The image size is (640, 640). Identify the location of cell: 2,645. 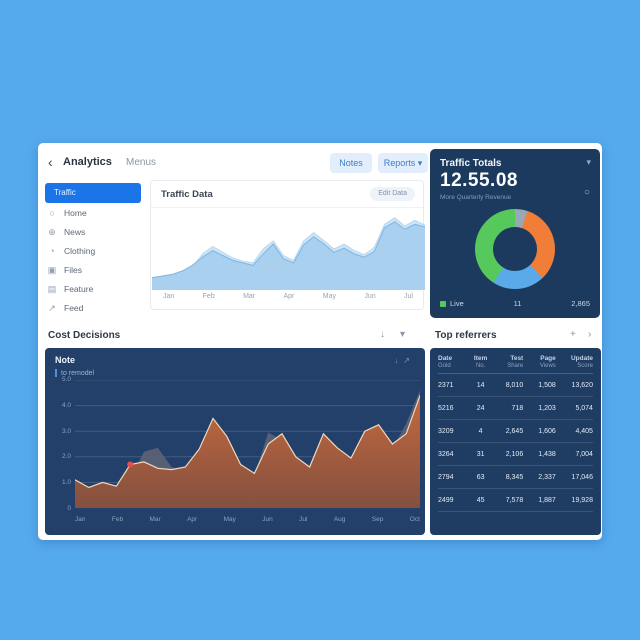
(514, 431).